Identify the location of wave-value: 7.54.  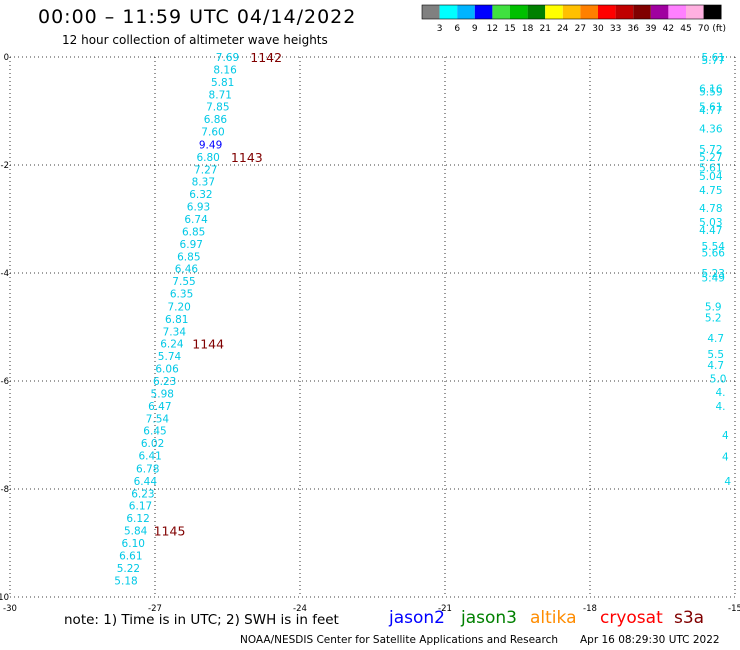
(158, 419).